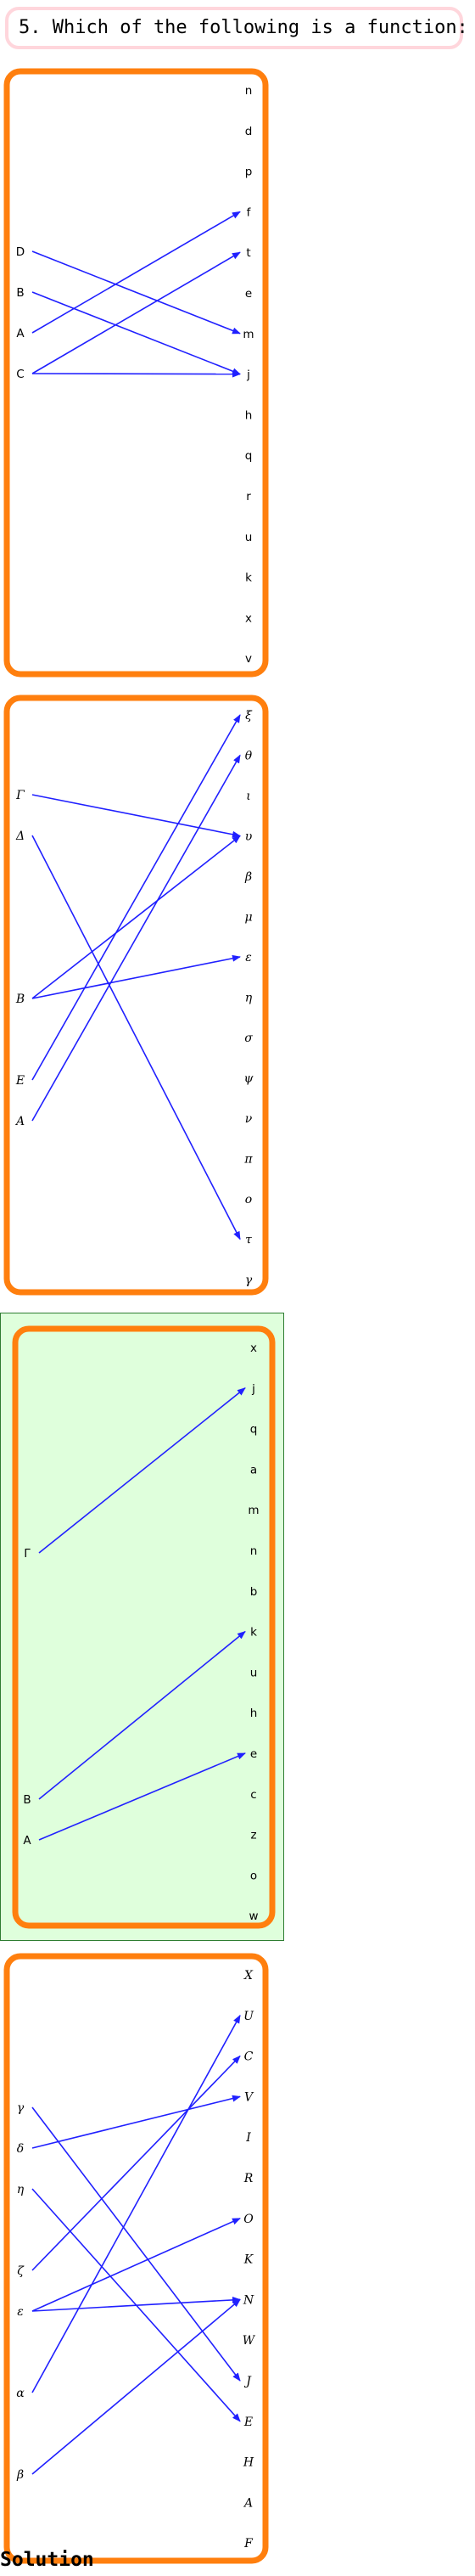 Image resolution: width=475 pixels, height=2576 pixels. I want to click on codomain-label: θ, so click(249, 756).